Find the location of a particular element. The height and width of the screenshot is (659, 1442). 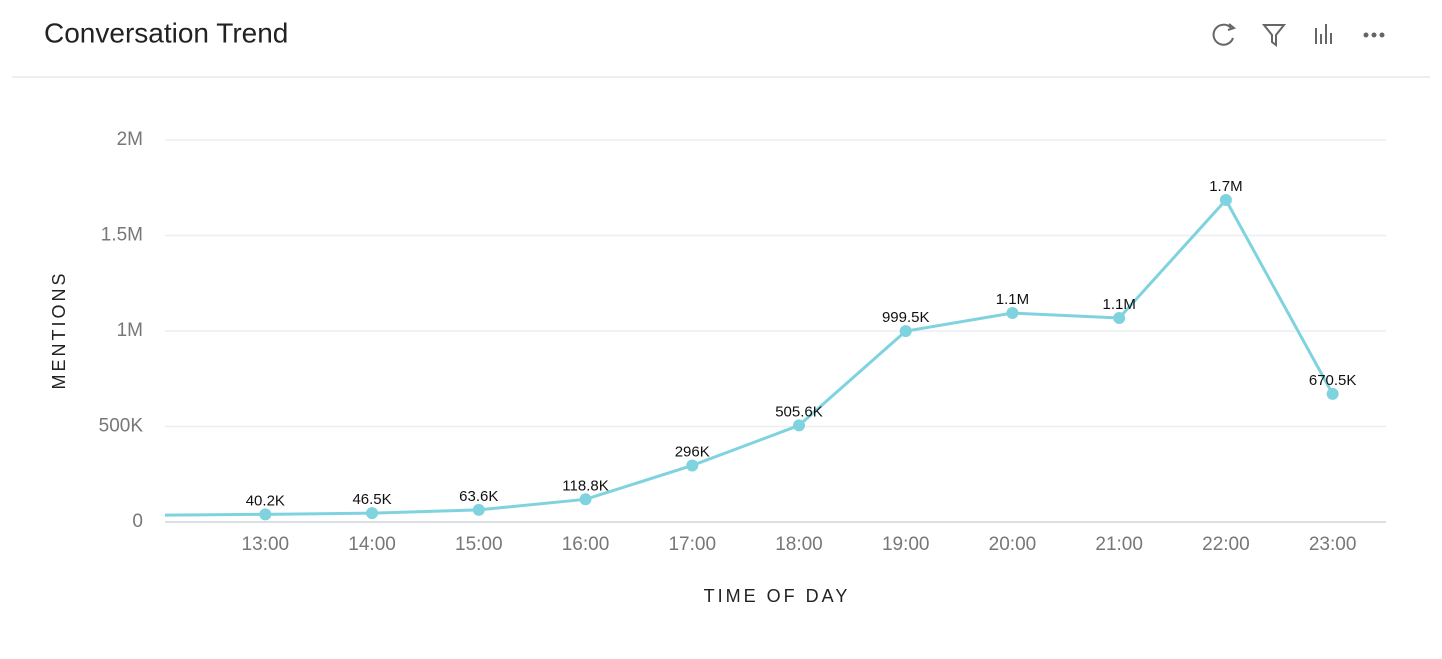

data-label: 118.8K is located at coordinates (585, 485).